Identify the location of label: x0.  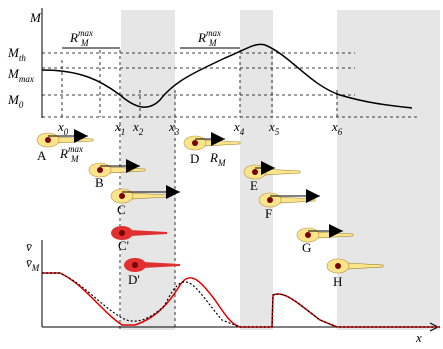
(63, 128).